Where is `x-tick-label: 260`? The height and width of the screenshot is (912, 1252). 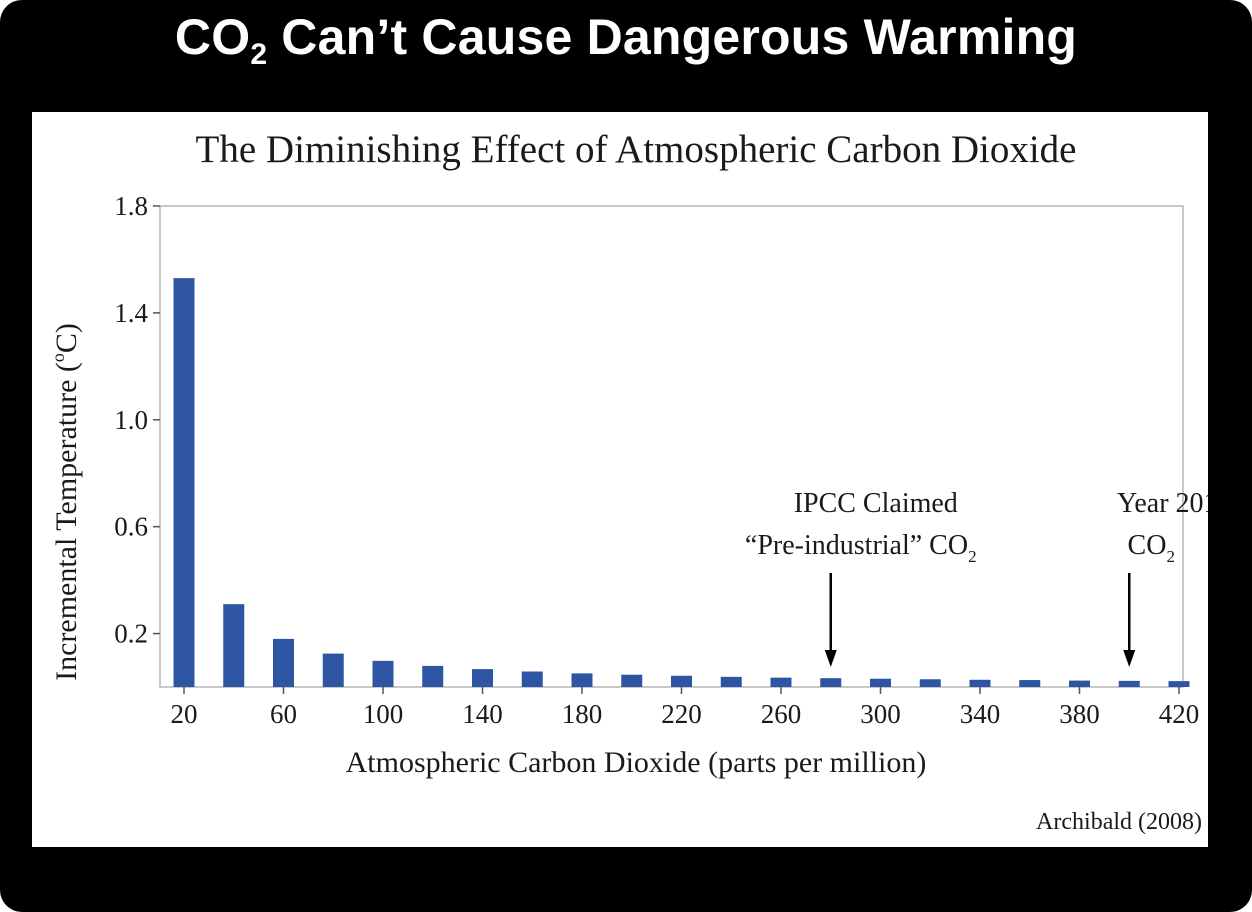 x-tick-label: 260 is located at coordinates (781, 714).